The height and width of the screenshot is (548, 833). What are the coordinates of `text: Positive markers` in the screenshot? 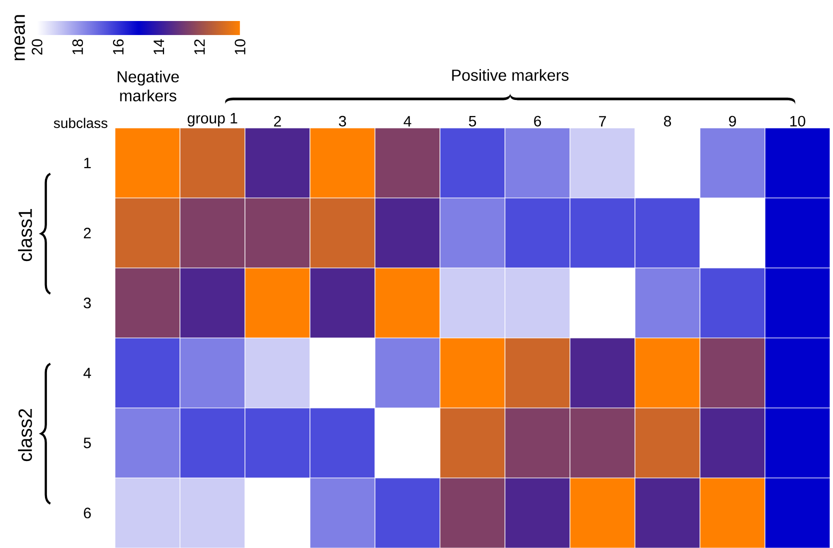 It's located at (510, 75).